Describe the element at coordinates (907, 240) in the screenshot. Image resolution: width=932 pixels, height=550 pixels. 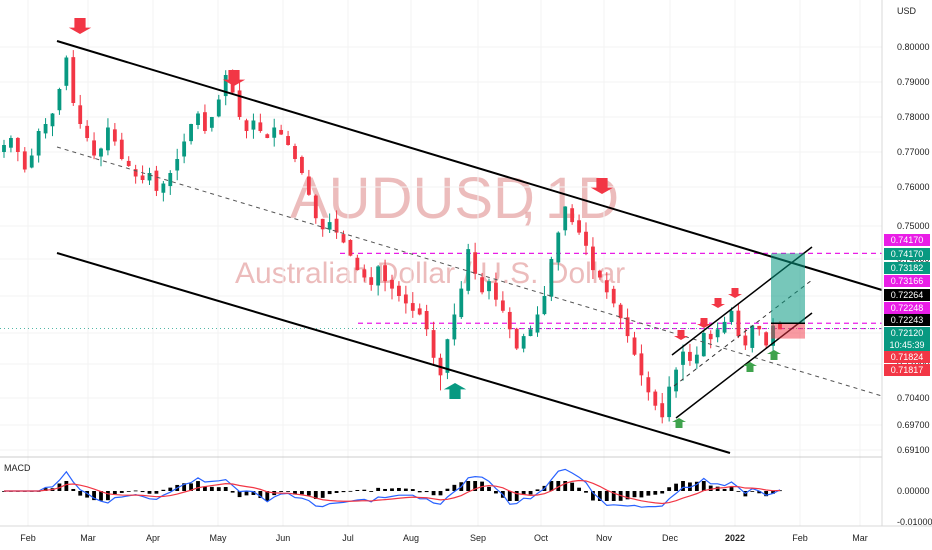
I see `price-tag-text: 0.74170` at that location.